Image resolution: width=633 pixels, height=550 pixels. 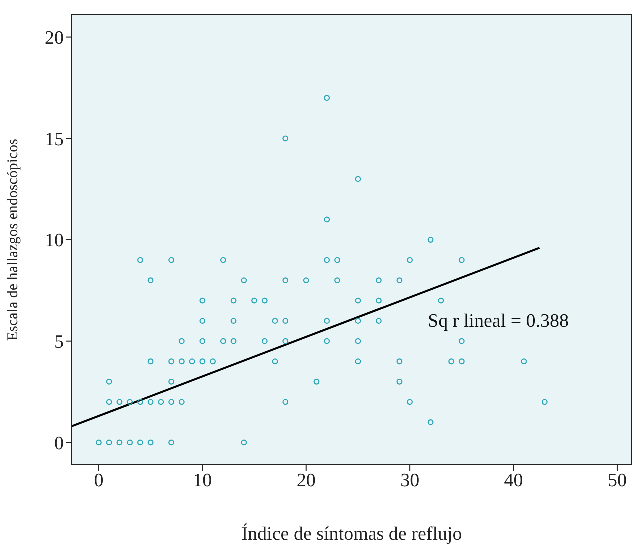 I want to click on y-axis-title: Escala de hallazgos endoscópicos, so click(x=13, y=240).